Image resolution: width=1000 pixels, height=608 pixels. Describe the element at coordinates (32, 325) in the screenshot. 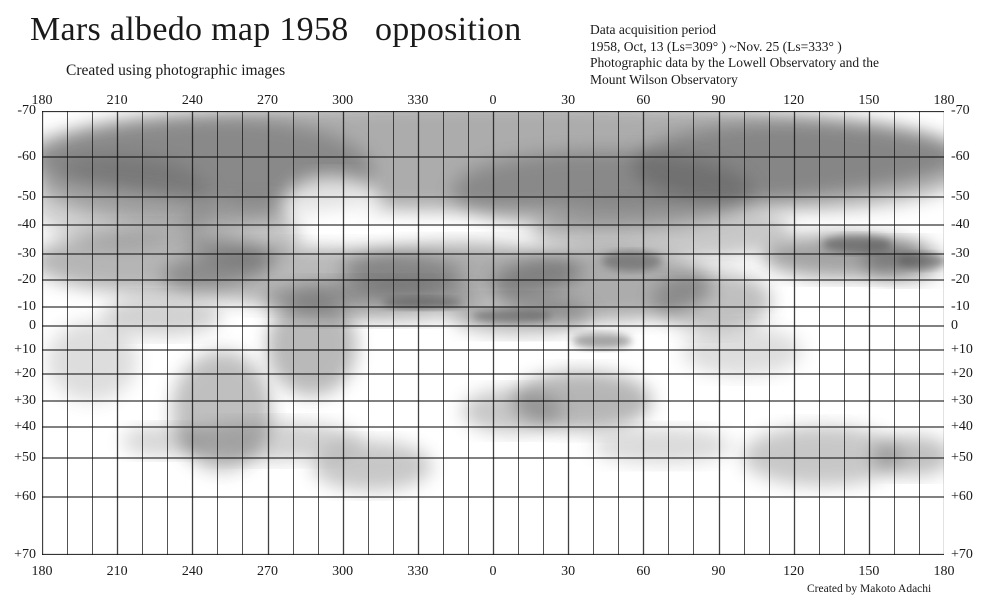

I see `latitude-label-left: 0` at that location.